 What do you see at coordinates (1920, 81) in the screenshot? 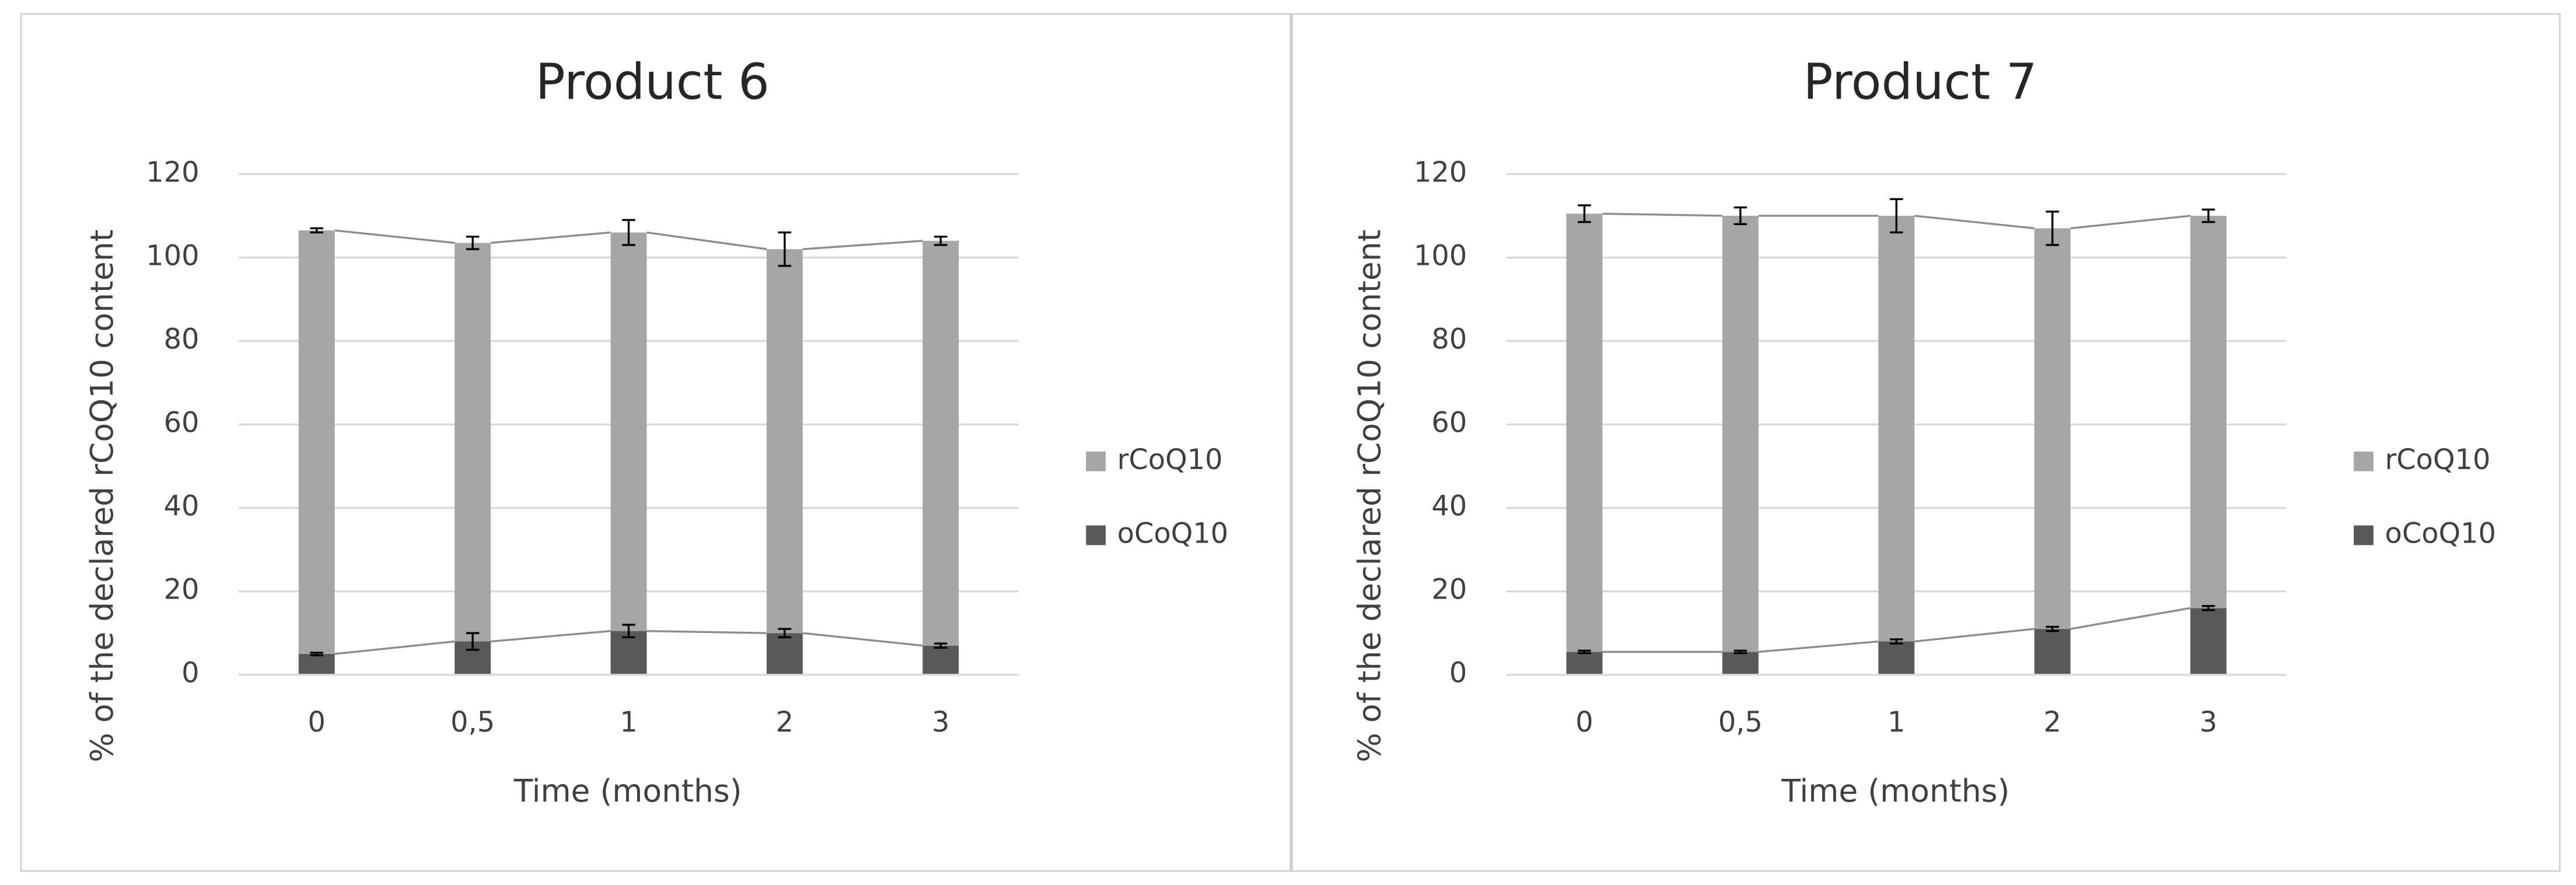
I see `chart-title: Product 7` at bounding box center [1920, 81].